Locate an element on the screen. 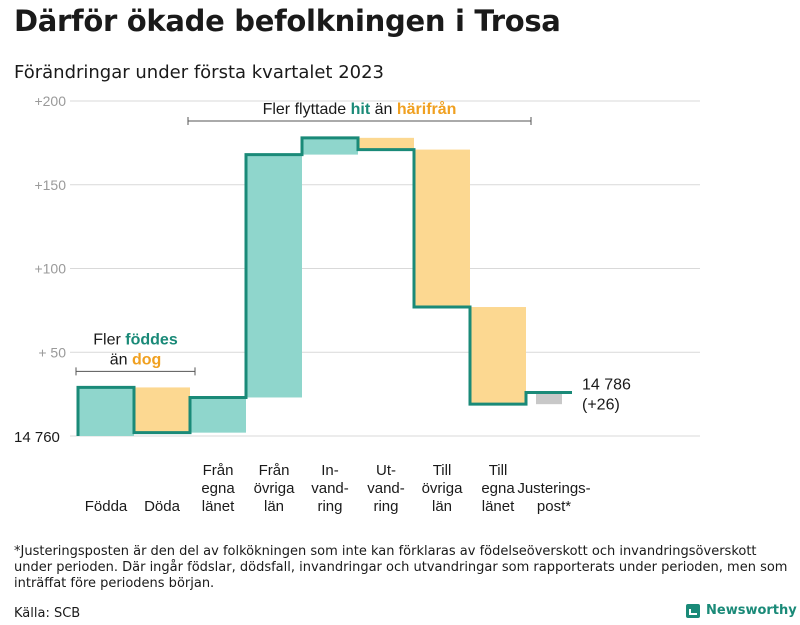 This screenshot has width=800, height=625. annotation-line: än dog is located at coordinates (136, 359).